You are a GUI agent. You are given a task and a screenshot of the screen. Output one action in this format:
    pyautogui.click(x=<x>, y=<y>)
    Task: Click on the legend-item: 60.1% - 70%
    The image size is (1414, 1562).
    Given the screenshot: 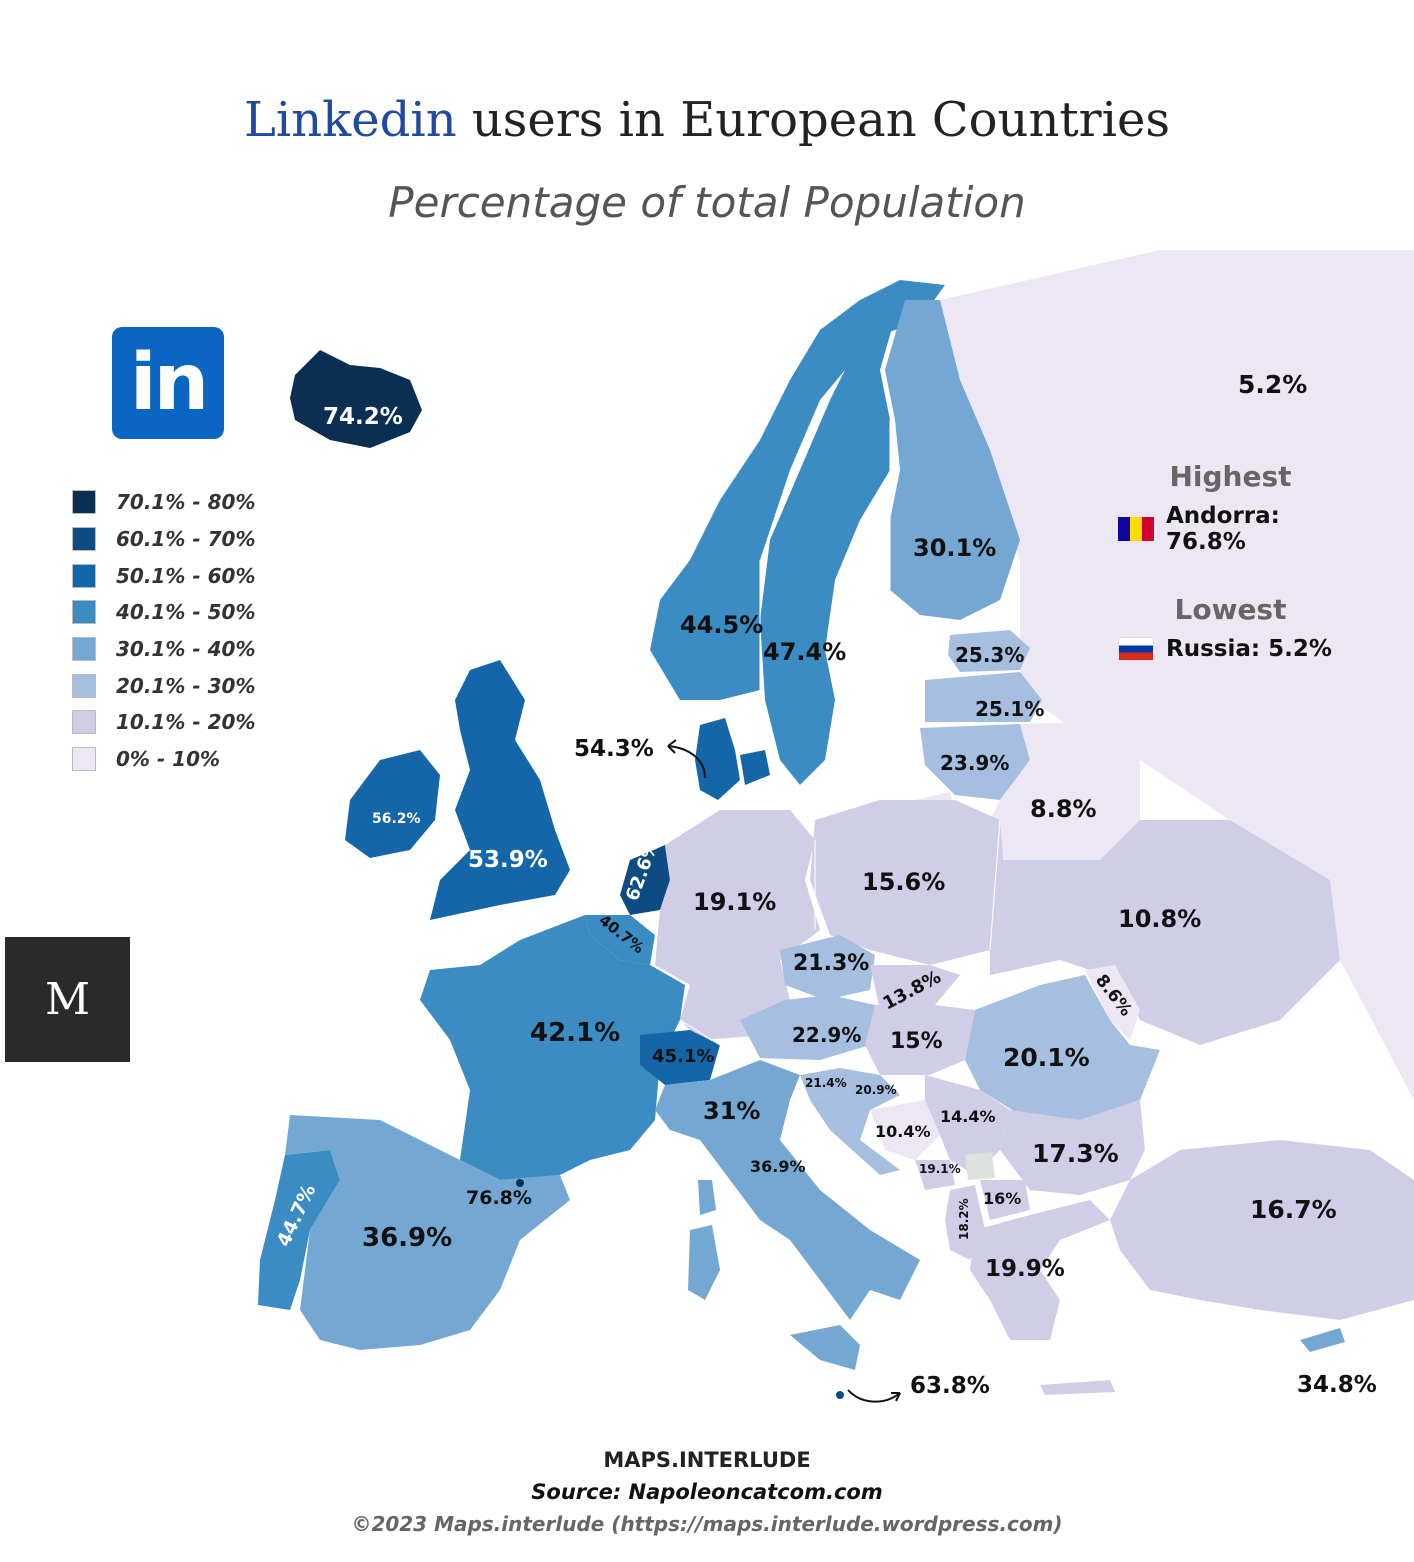 What is the action you would take?
    pyautogui.click(x=163, y=539)
    